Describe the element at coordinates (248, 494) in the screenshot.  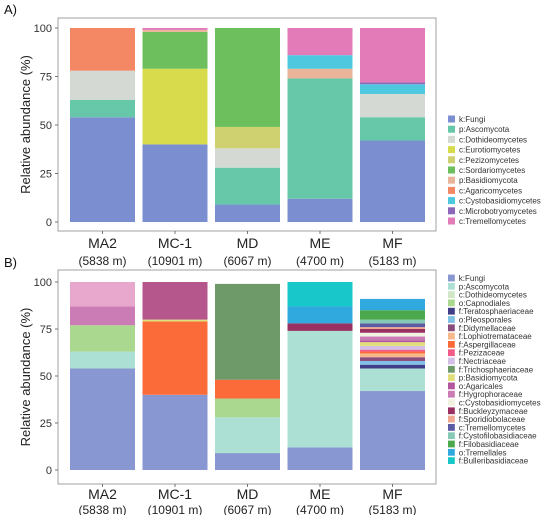
I see `panel-b-x-tick-label: MD` at that location.